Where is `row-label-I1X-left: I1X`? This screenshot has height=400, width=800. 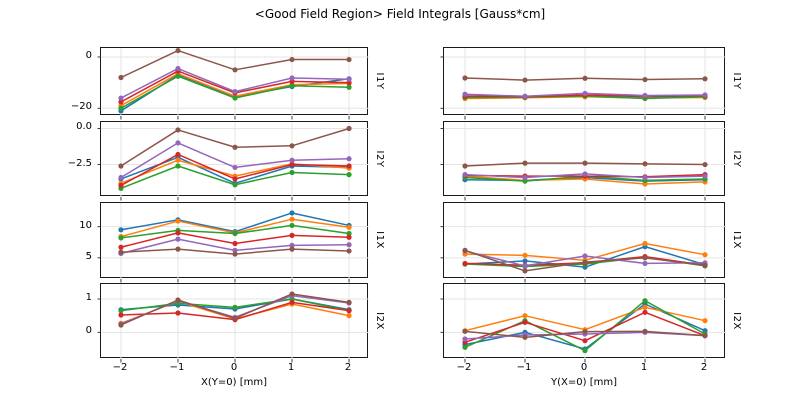
row-label-I1X-left: I1X is located at coordinates (379, 240).